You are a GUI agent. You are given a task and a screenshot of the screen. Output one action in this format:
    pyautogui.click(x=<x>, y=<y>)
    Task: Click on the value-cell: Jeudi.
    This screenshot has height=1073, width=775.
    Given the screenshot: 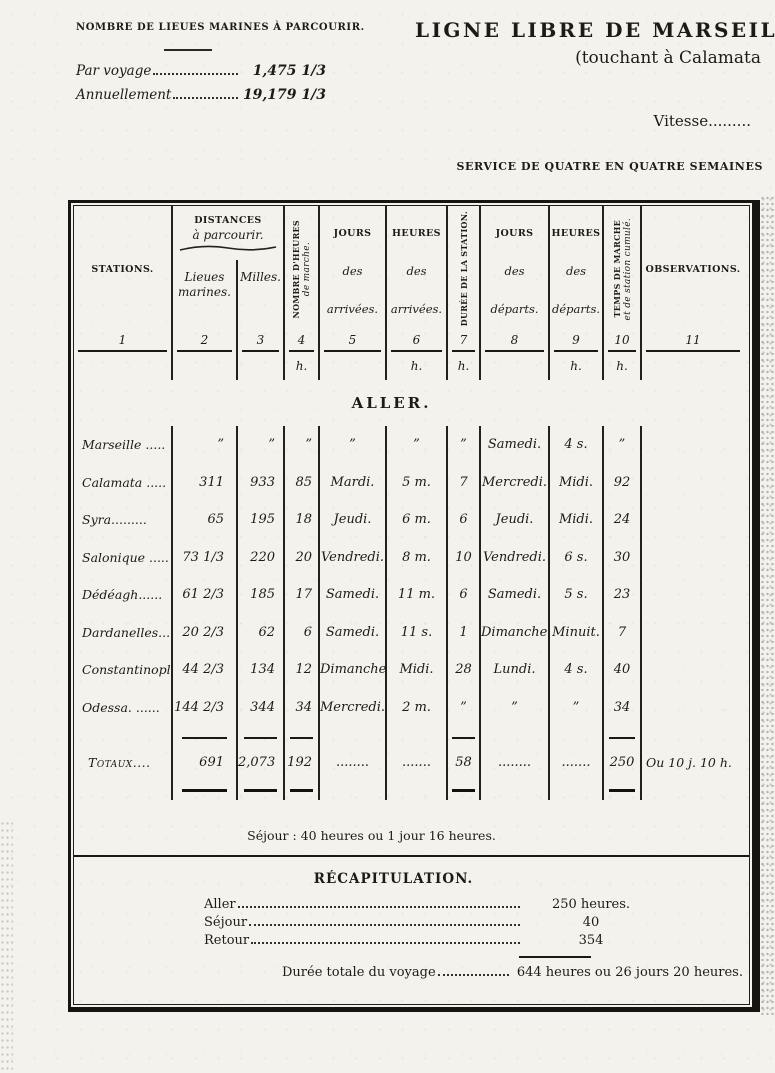 What is the action you would take?
    pyautogui.click(x=351, y=520)
    